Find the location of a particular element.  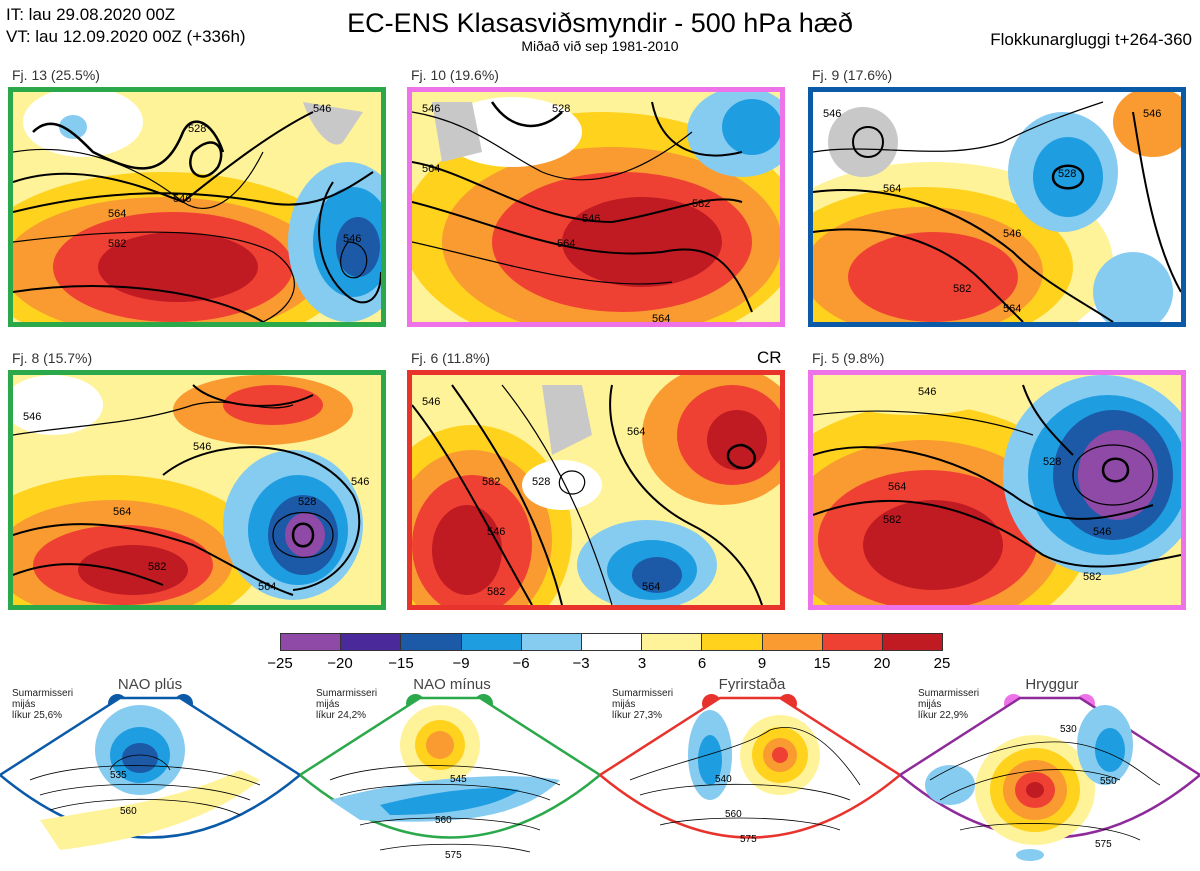

regime-name-fyrirstada: Fyrirstaða is located at coordinates (752, 684).